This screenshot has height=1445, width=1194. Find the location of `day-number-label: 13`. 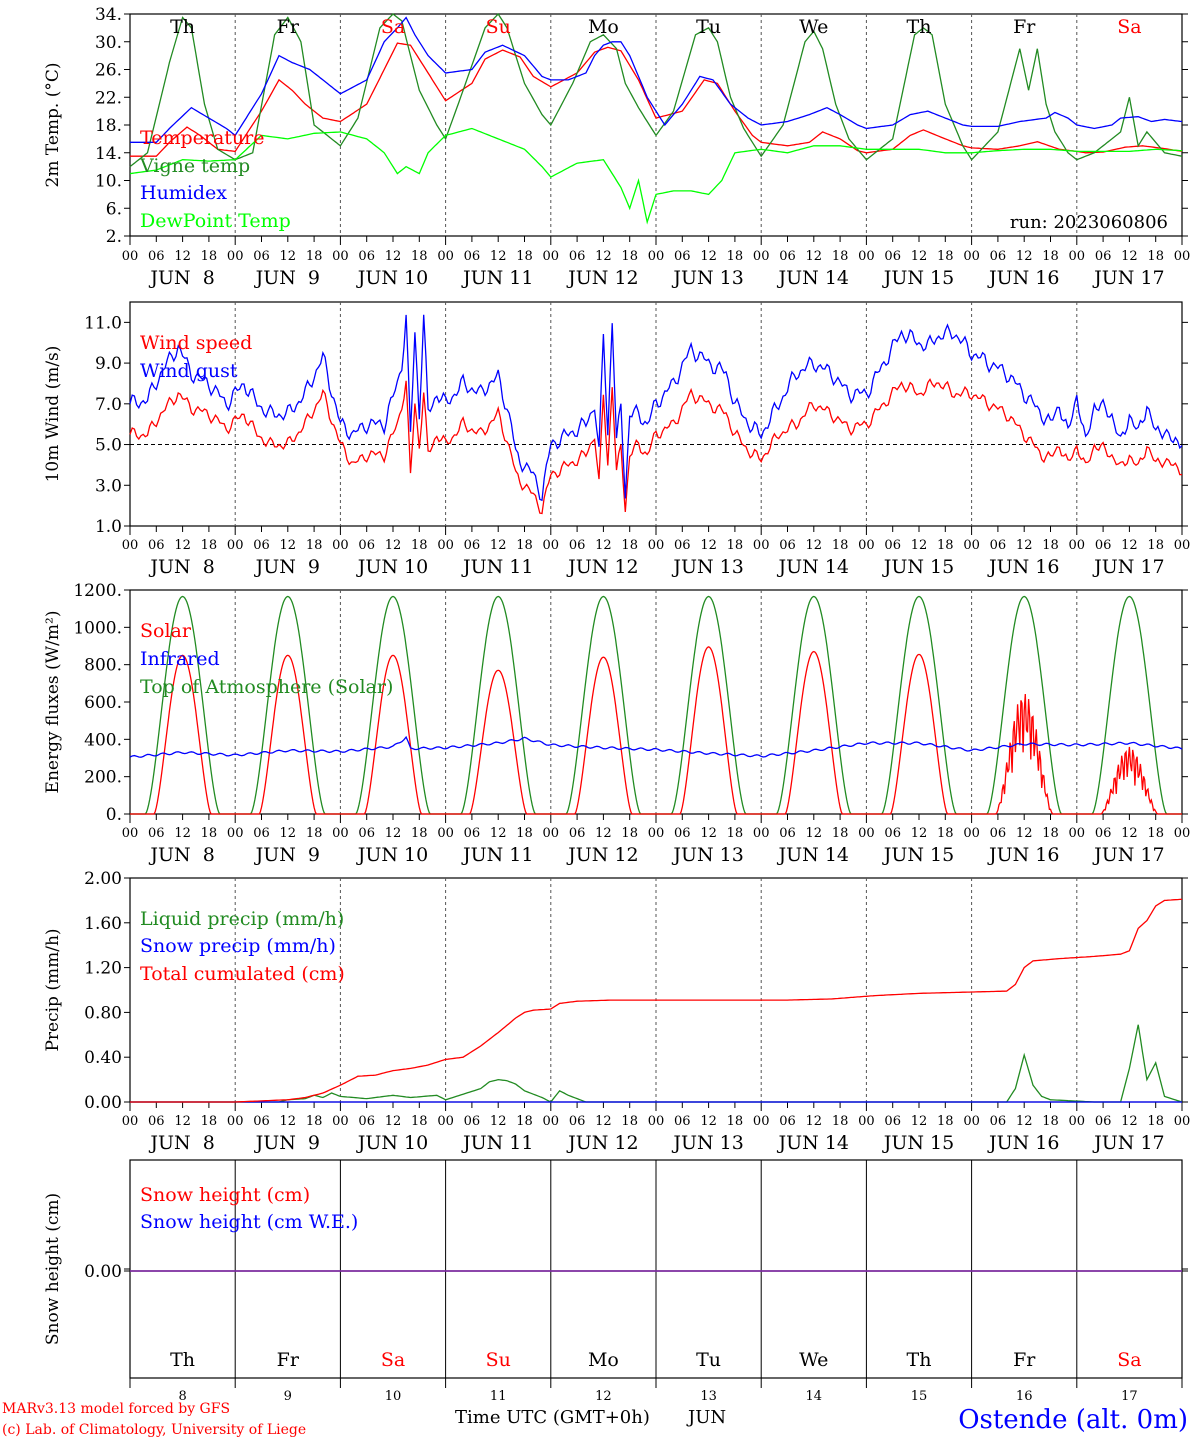

day-number-label: 13 is located at coordinates (708, 1396).